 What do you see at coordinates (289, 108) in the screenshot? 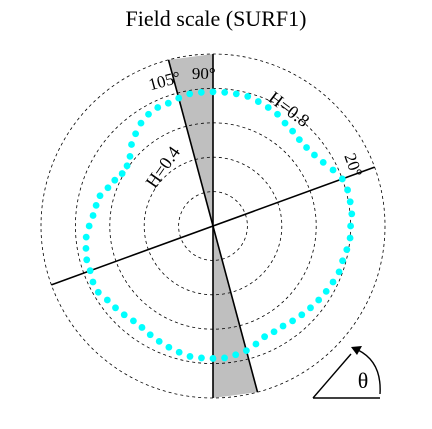
I see `radial-label-1: H=0.8` at bounding box center [289, 108].